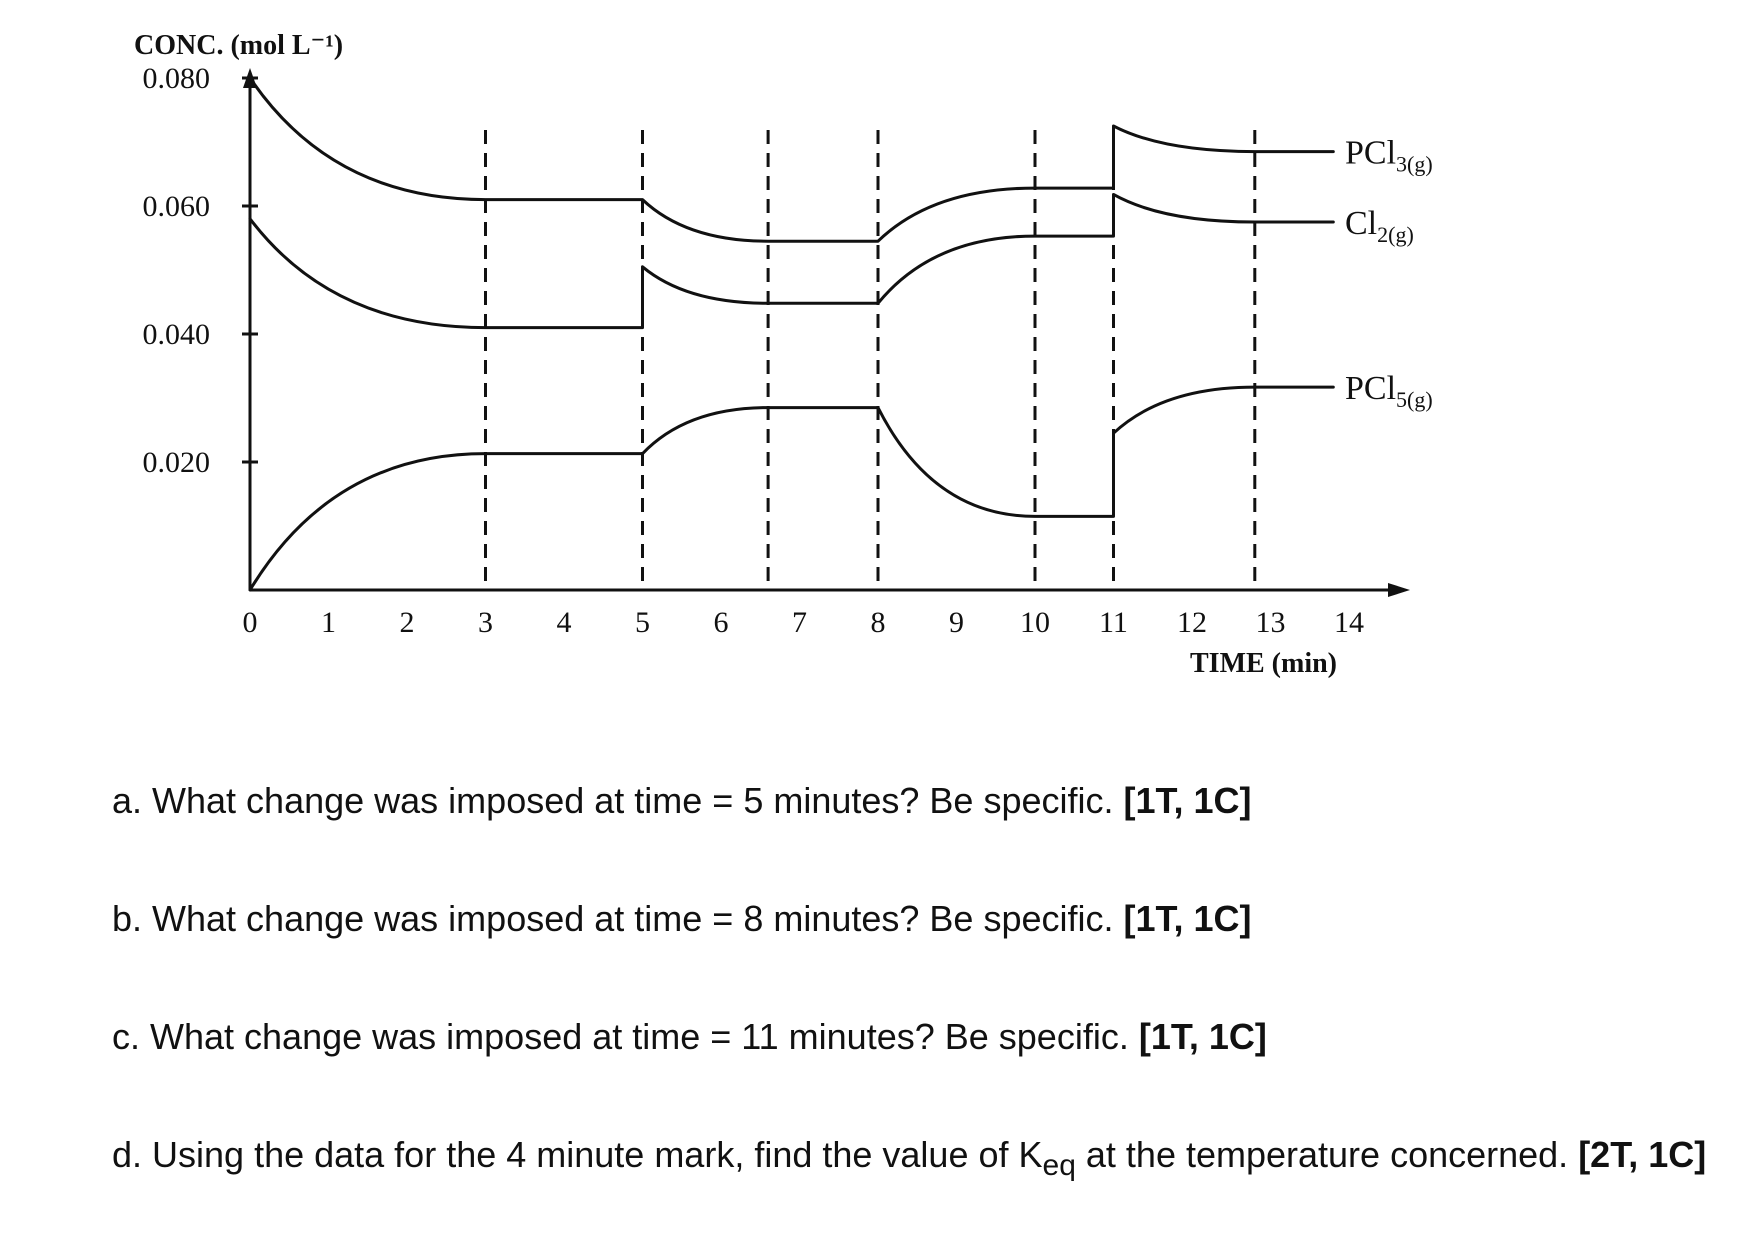 This screenshot has width=1760, height=1253. What do you see at coordinates (1202, 1036) in the screenshot?
I see `question-c-points: [1T, 1C]` at bounding box center [1202, 1036].